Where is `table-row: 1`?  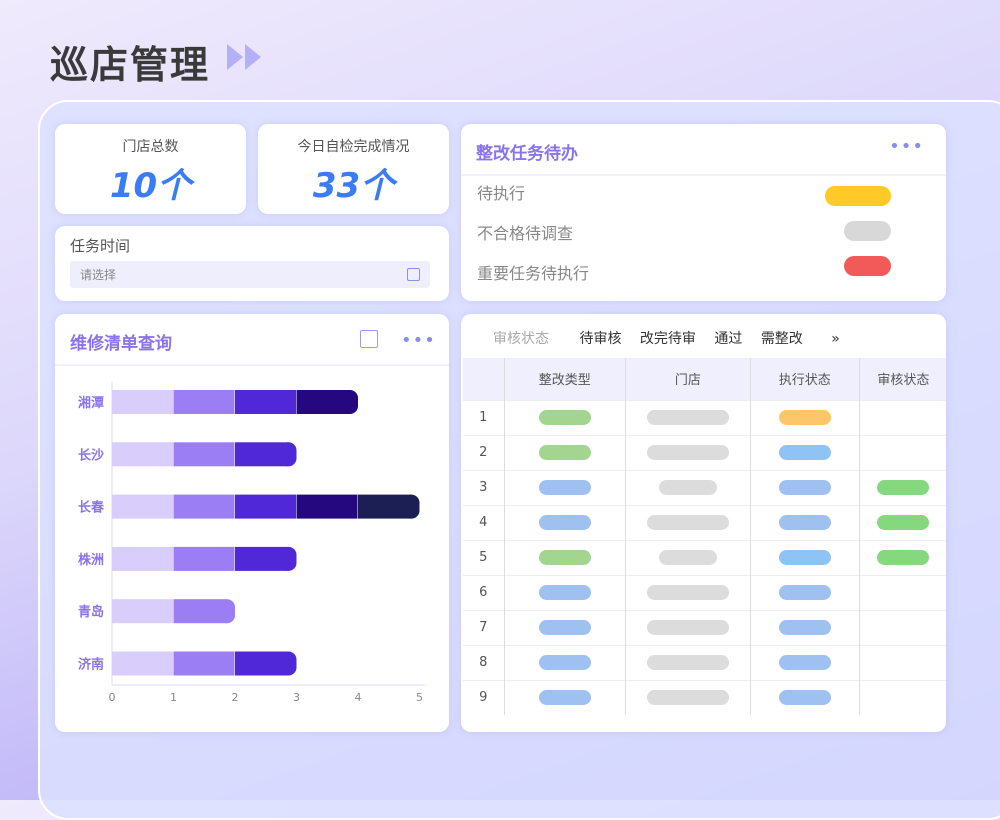
table-row: 1 is located at coordinates (704, 417).